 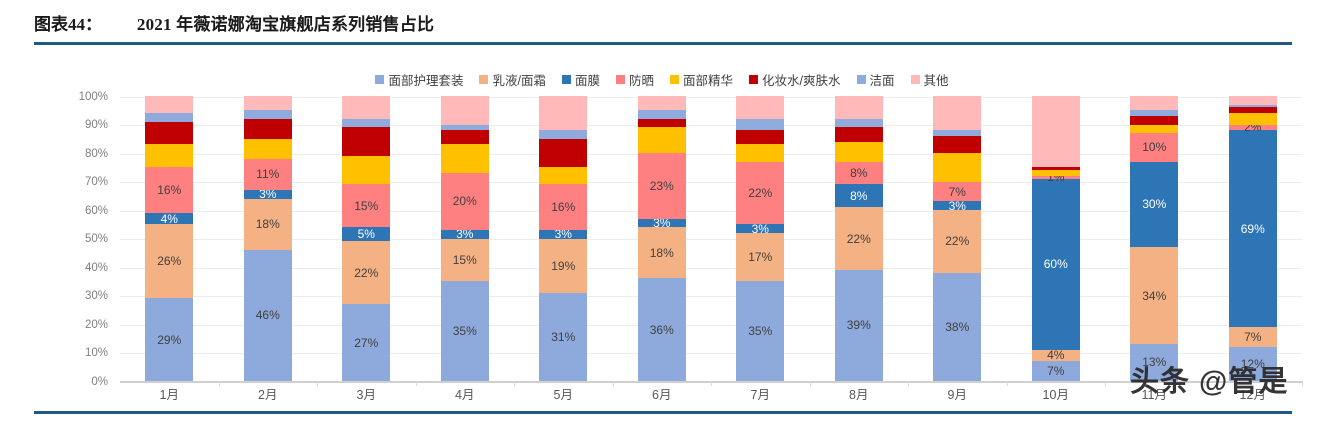 What do you see at coordinates (1154, 295) in the screenshot?
I see `bar-segment: 34%` at bounding box center [1154, 295].